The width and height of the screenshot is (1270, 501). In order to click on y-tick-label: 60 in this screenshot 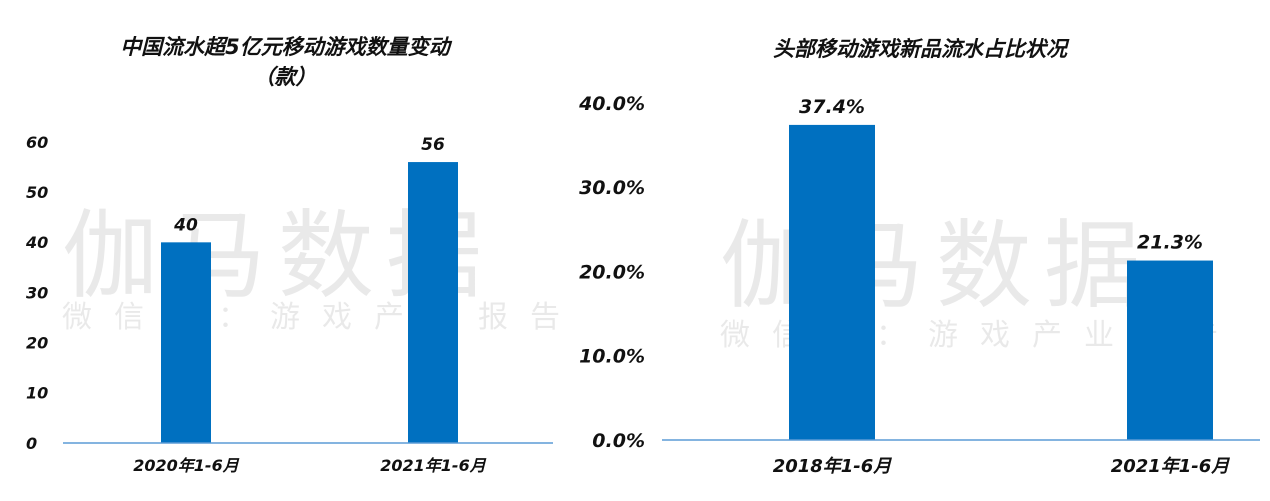, I will do `click(37, 142)`.